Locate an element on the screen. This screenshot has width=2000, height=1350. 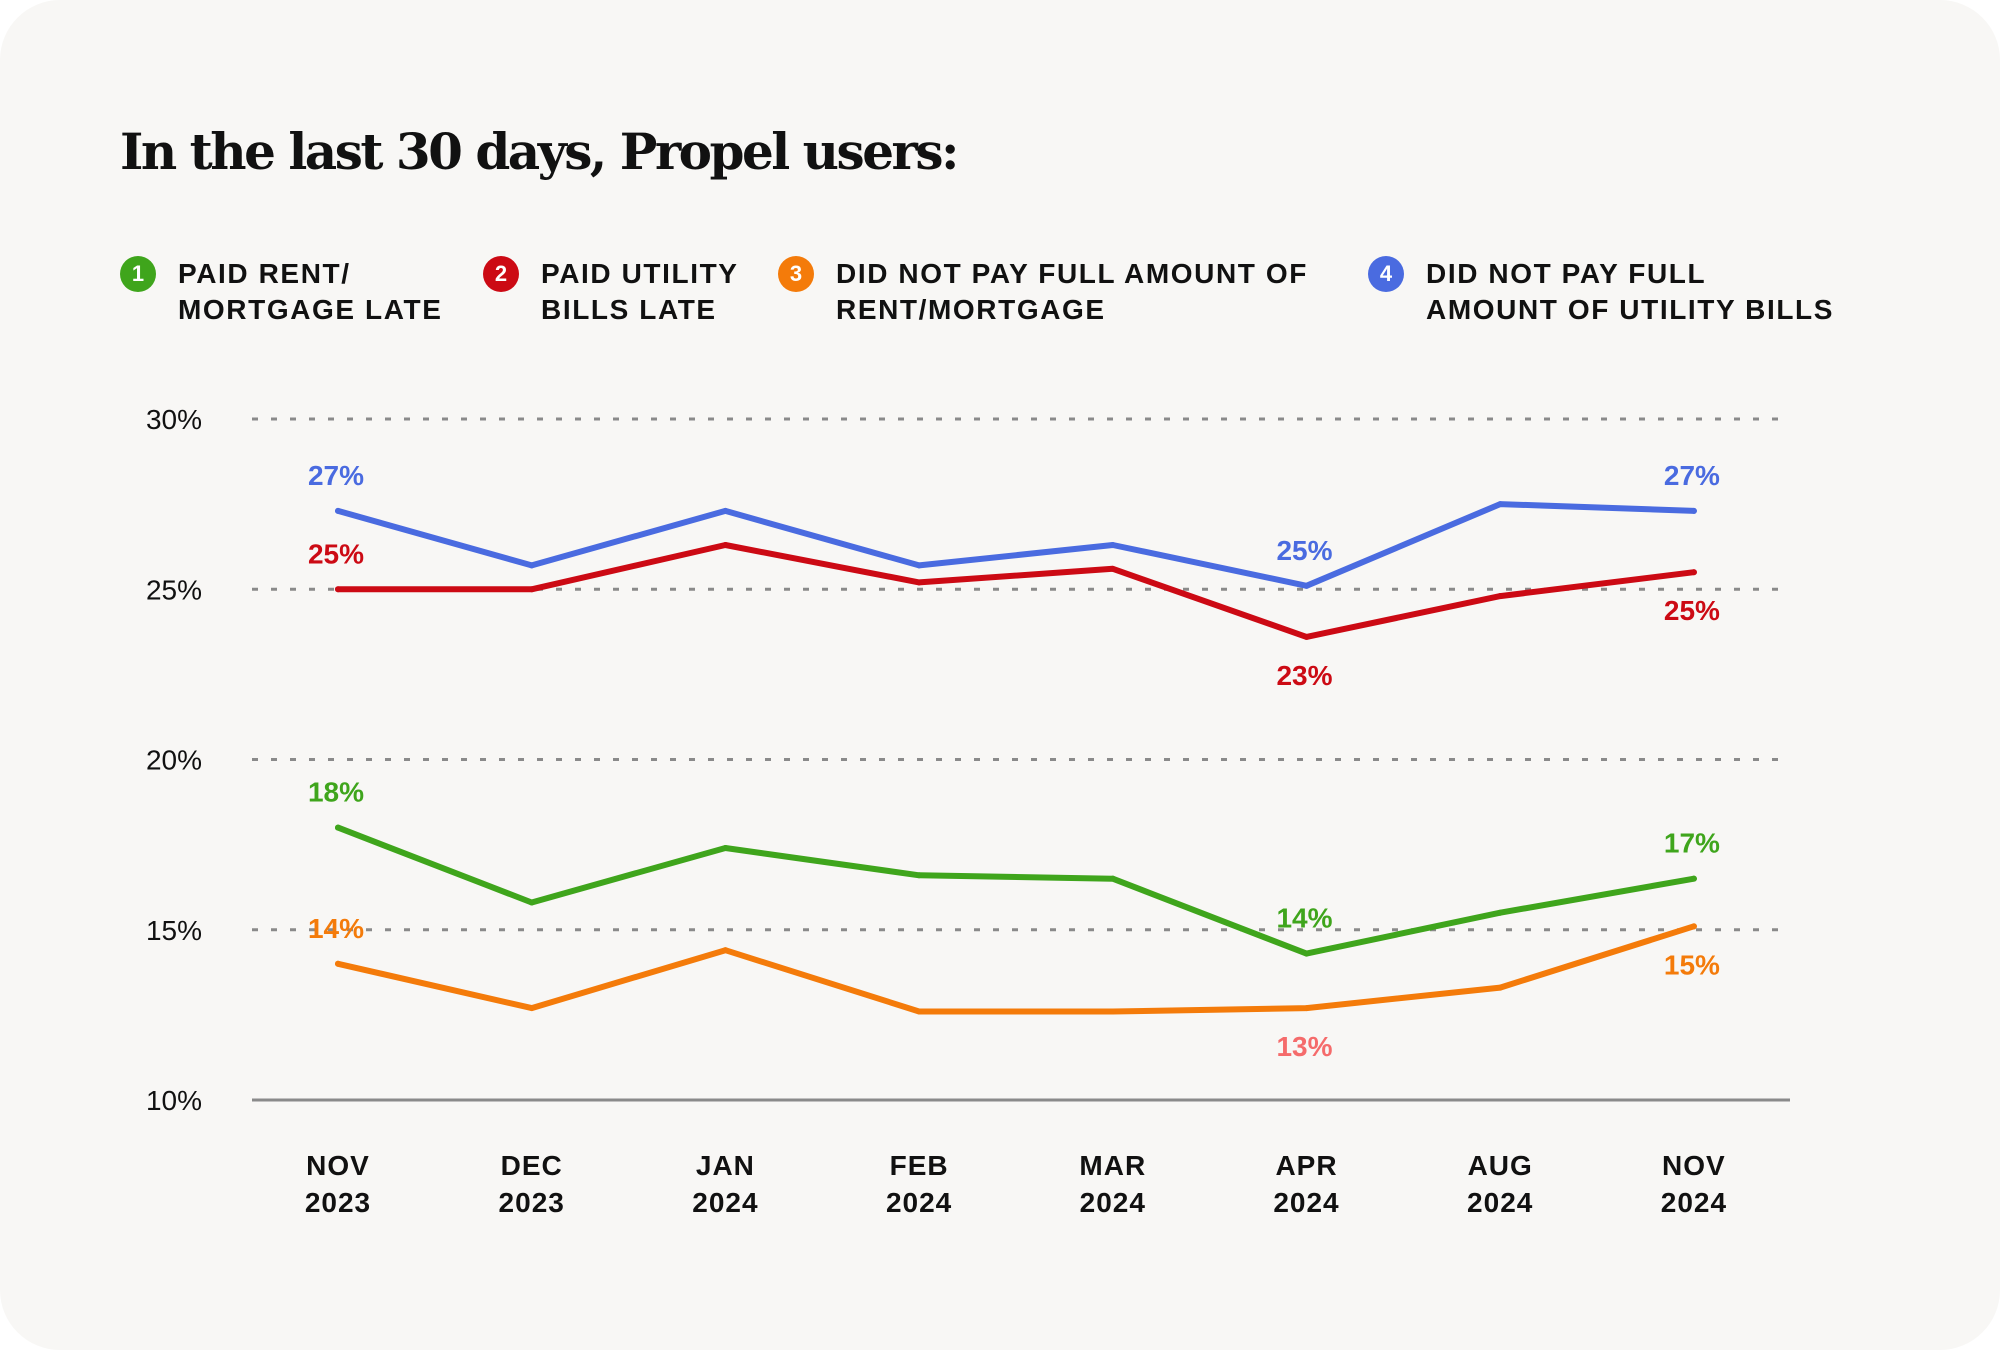
legend-badge-3-icon: 3 is located at coordinates (796, 274).